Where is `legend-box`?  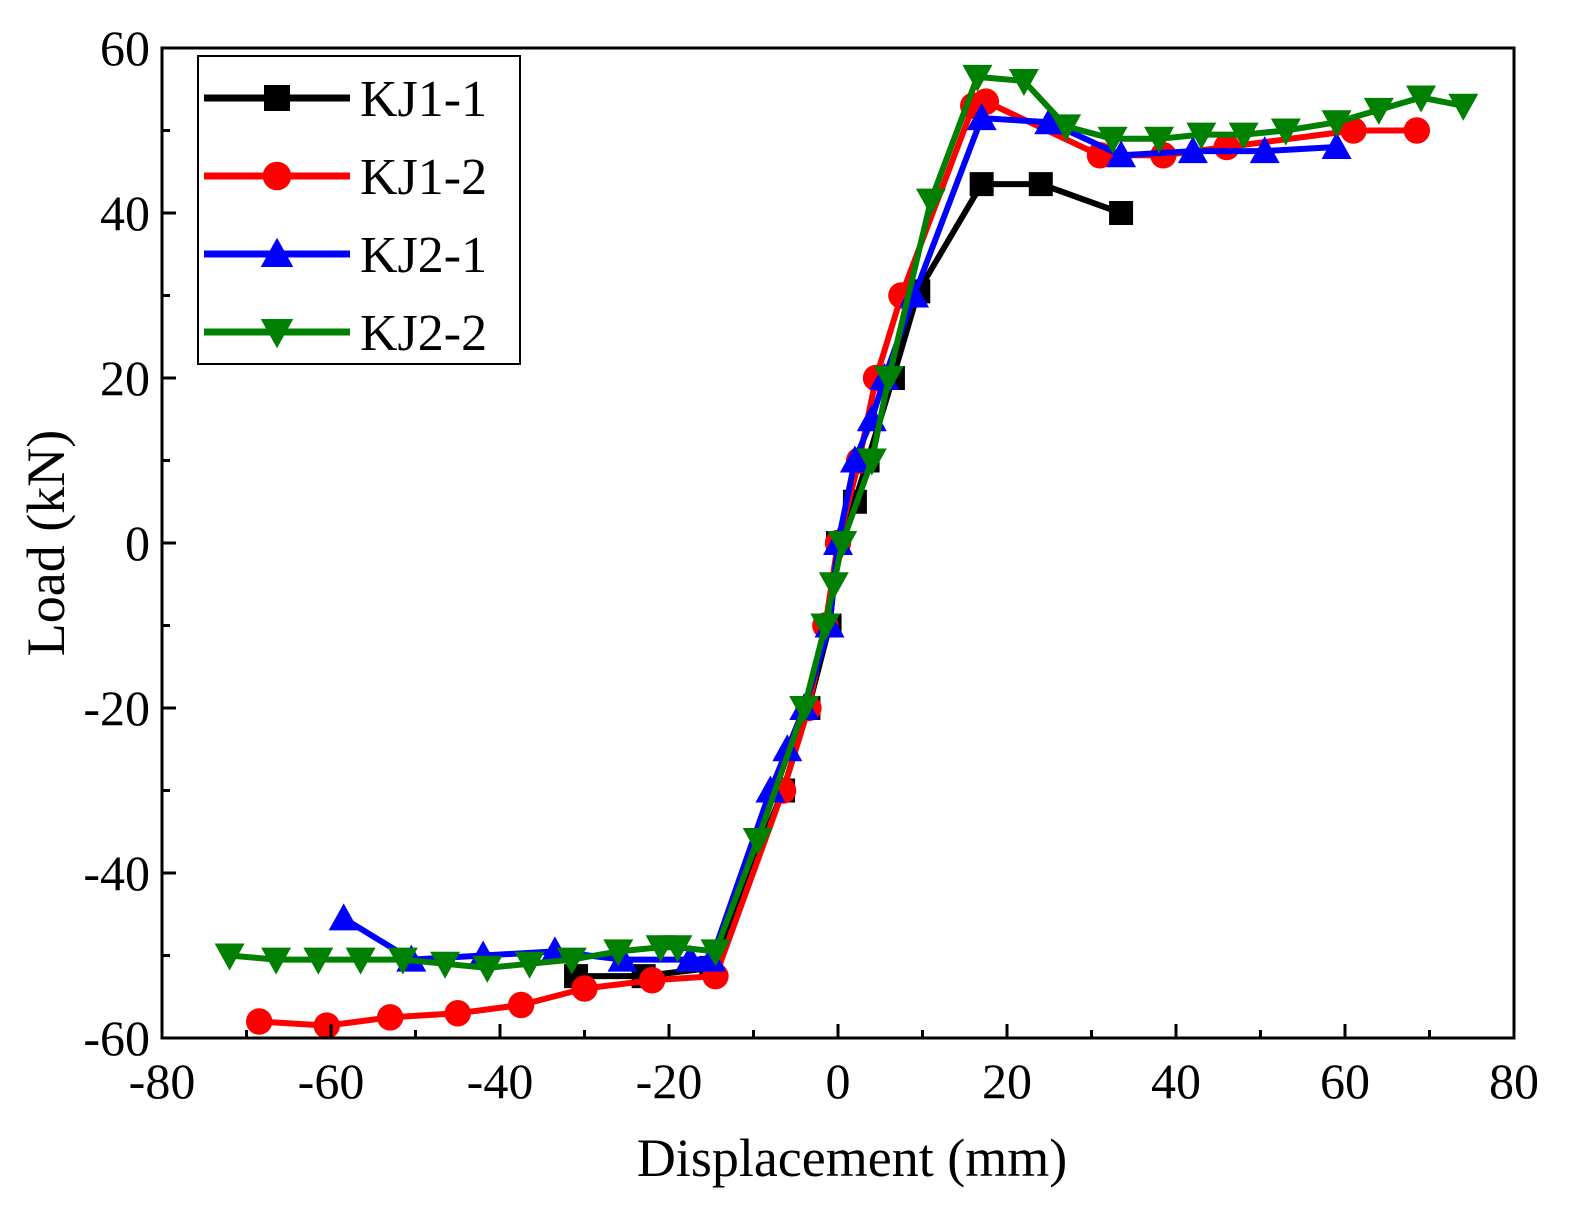
legend-box is located at coordinates (359, 210).